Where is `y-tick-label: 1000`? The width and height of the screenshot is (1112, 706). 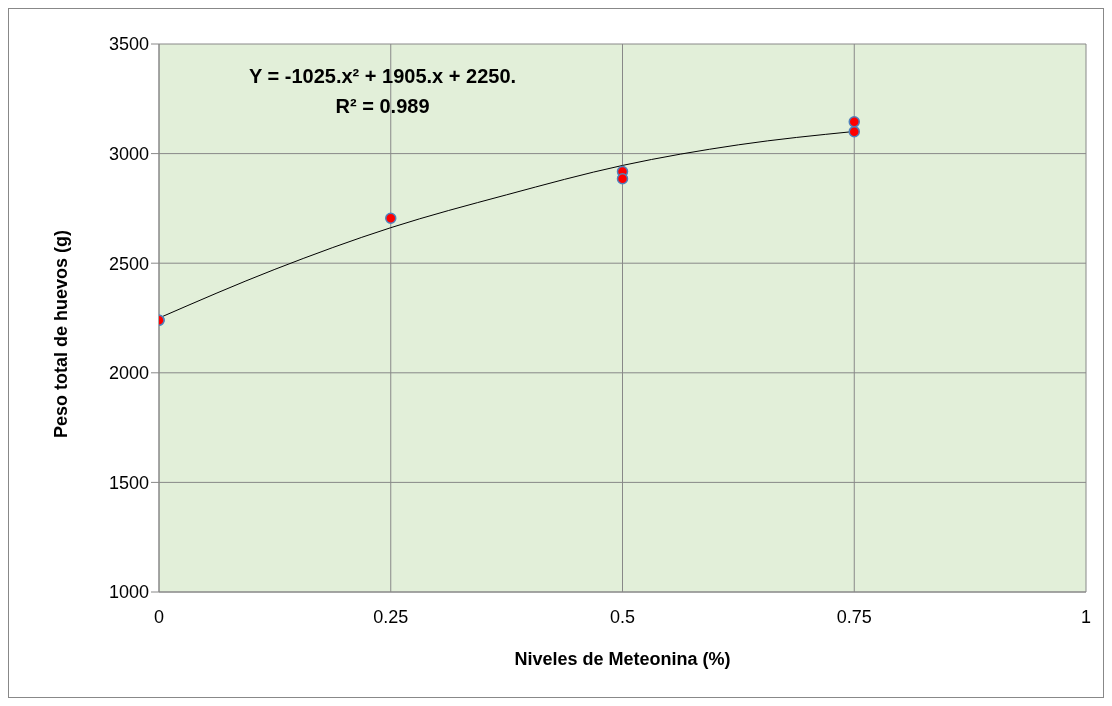
y-tick-label: 1000 is located at coordinates (128, 592).